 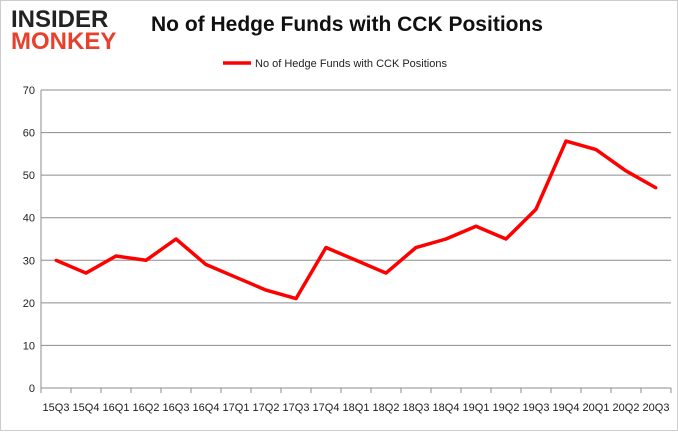 I want to click on y-tick-label: 70, so click(x=29, y=91).